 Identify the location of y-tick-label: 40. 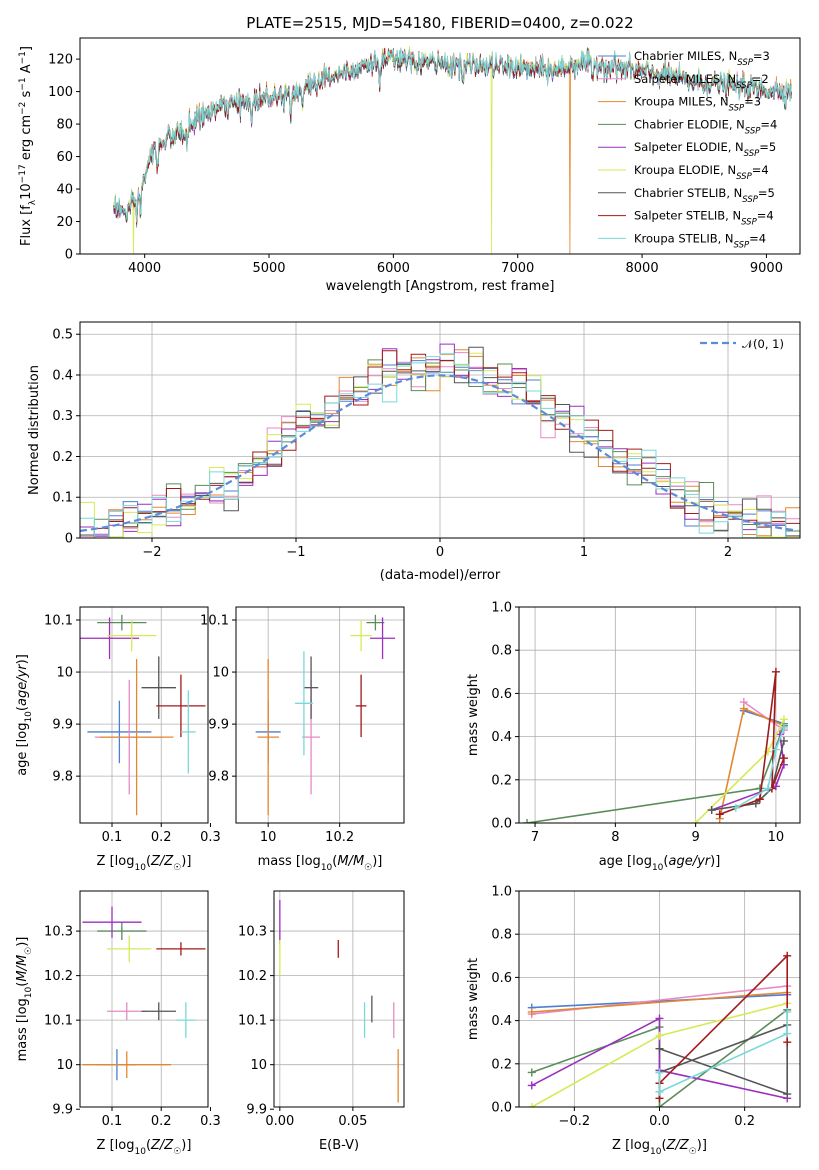
(64, 190).